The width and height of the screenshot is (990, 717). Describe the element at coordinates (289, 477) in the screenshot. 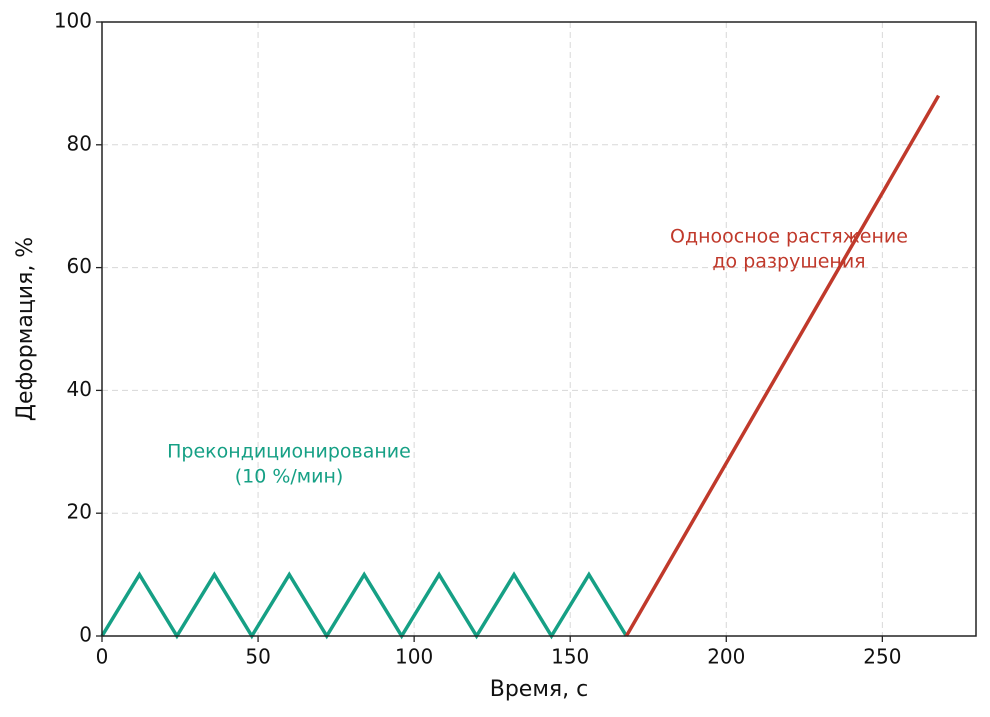

I see `annotation: (10 %/мин)` at that location.